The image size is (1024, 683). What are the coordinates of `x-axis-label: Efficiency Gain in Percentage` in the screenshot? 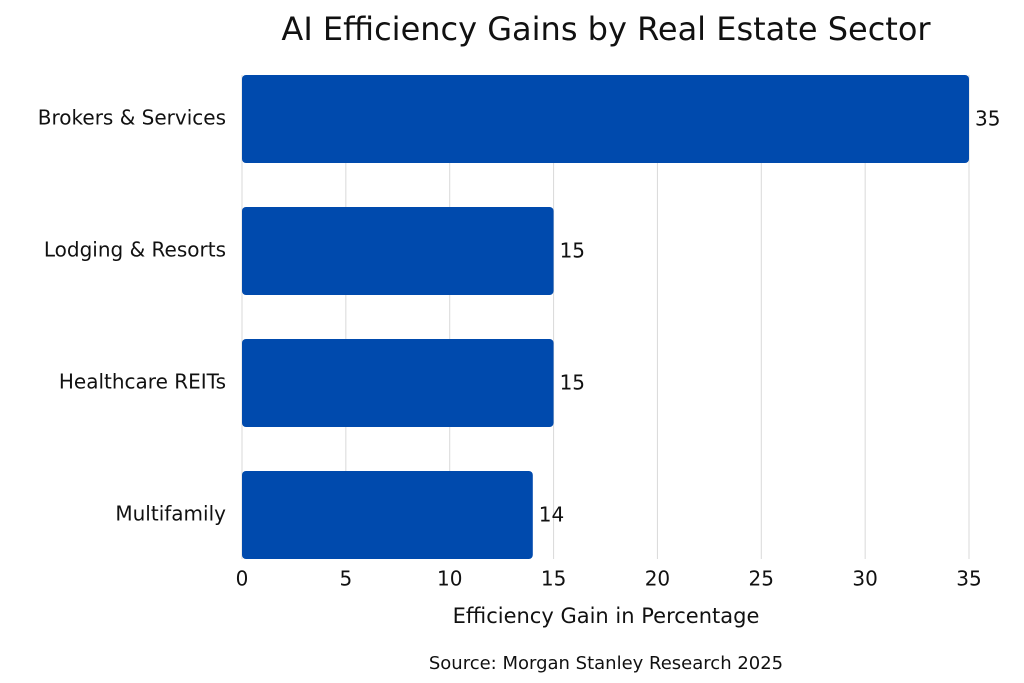 It's located at (606, 616).